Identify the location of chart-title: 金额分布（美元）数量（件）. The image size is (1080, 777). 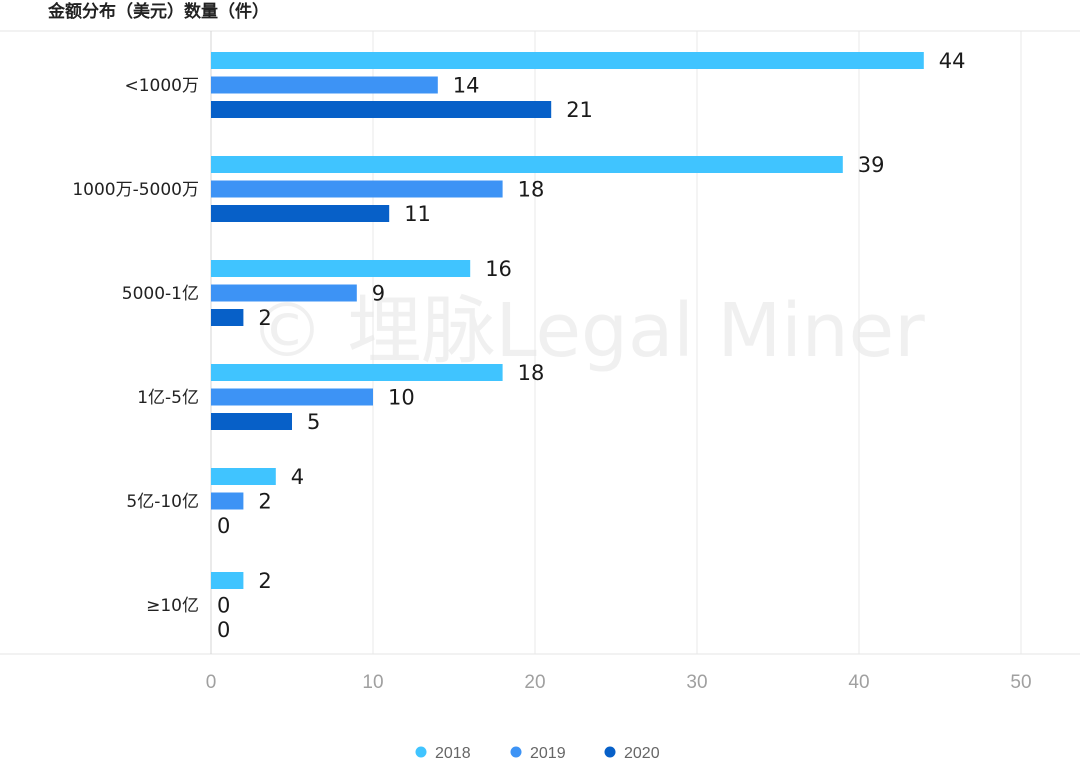
(158, 11).